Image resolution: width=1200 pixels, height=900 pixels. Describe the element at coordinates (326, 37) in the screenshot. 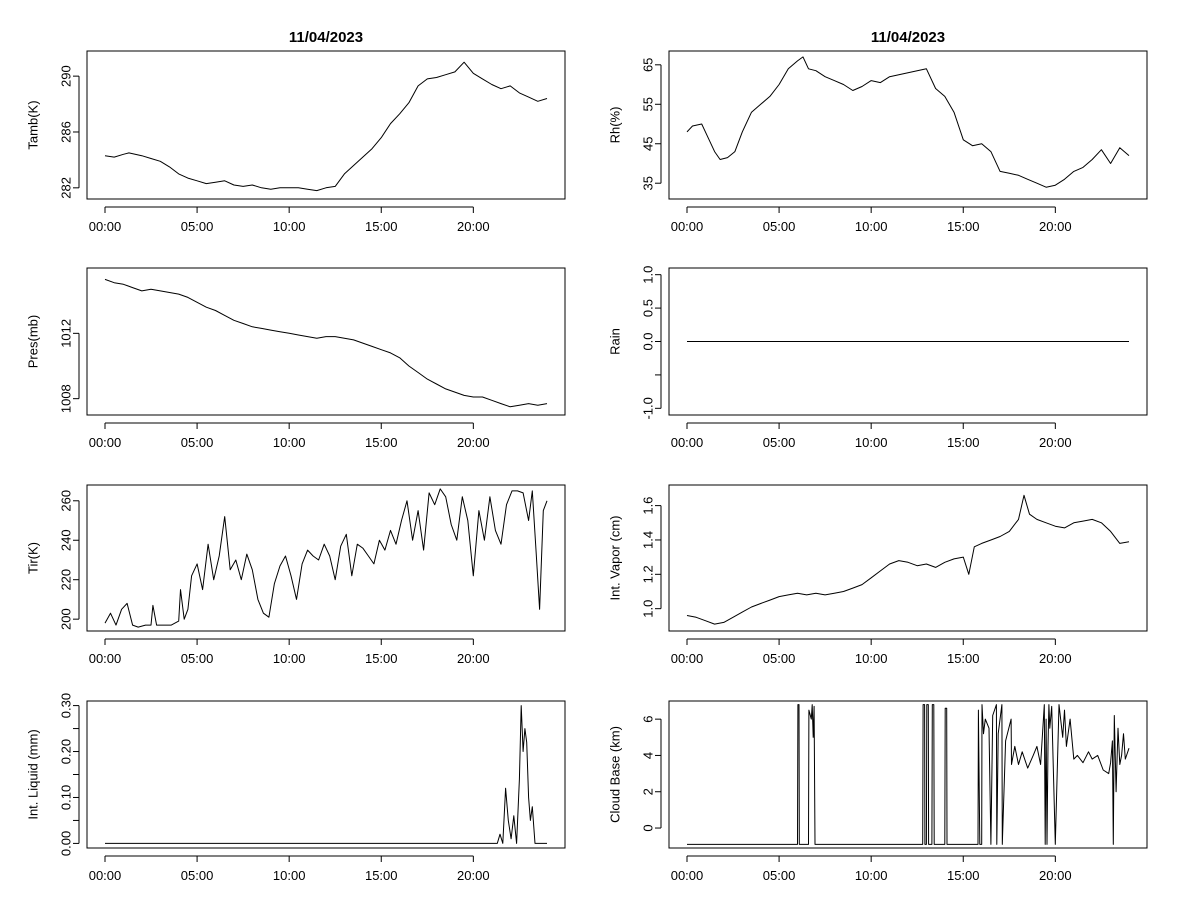

I see `title-left: 11/04/2023` at that location.